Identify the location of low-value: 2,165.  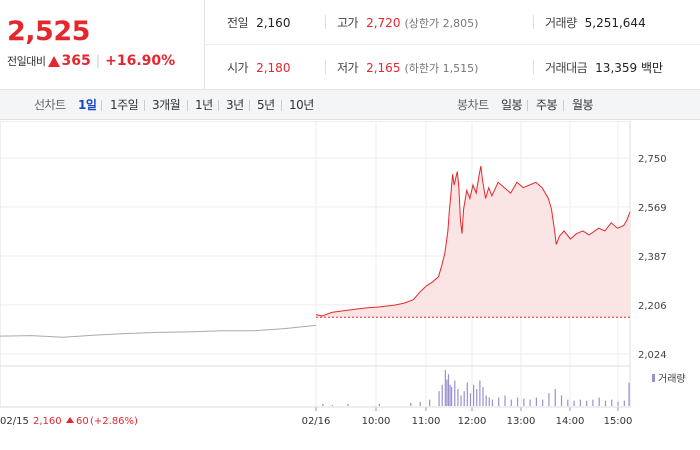
(383, 67).